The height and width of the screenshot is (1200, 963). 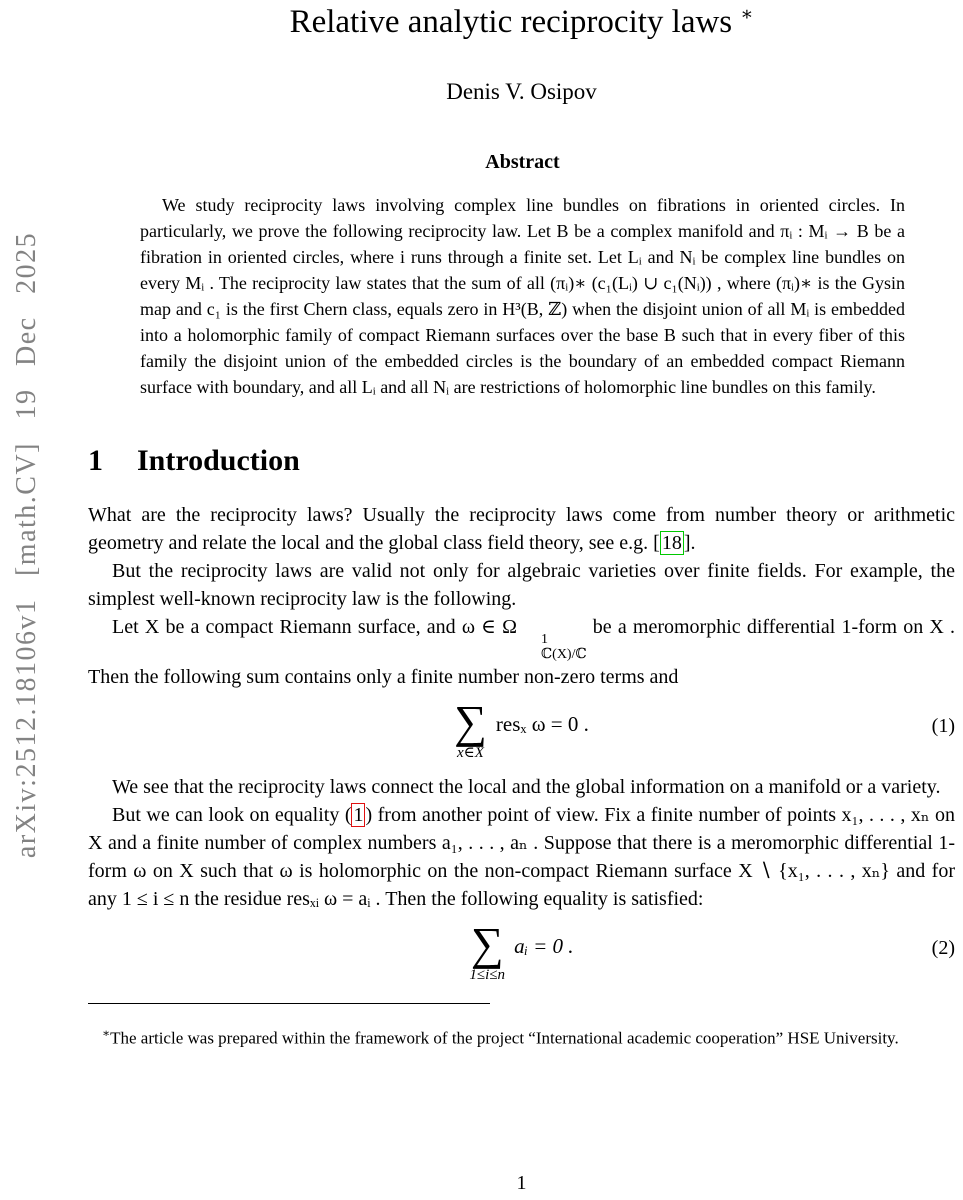 I want to click on paper-title: Relative analytic reciprocity laws ∗, so click(x=521, y=22).